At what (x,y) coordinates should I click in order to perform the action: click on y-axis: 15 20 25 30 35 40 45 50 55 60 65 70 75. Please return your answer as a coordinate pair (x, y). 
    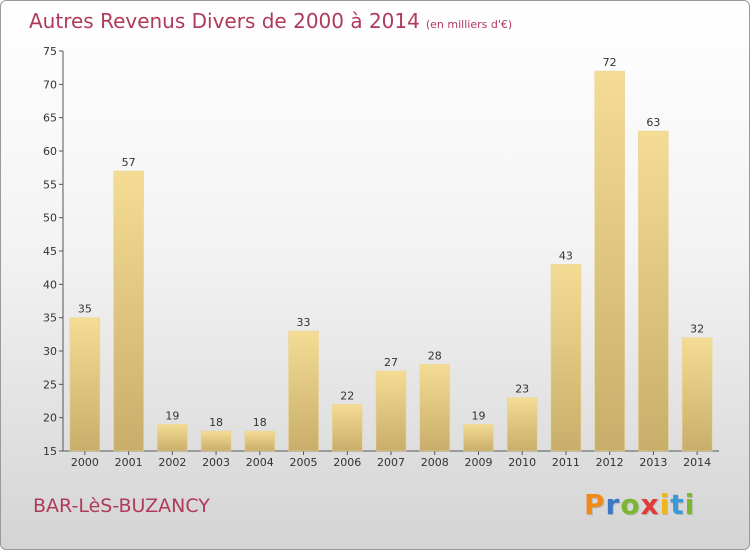
    Looking at the image, I should click on (53, 251).